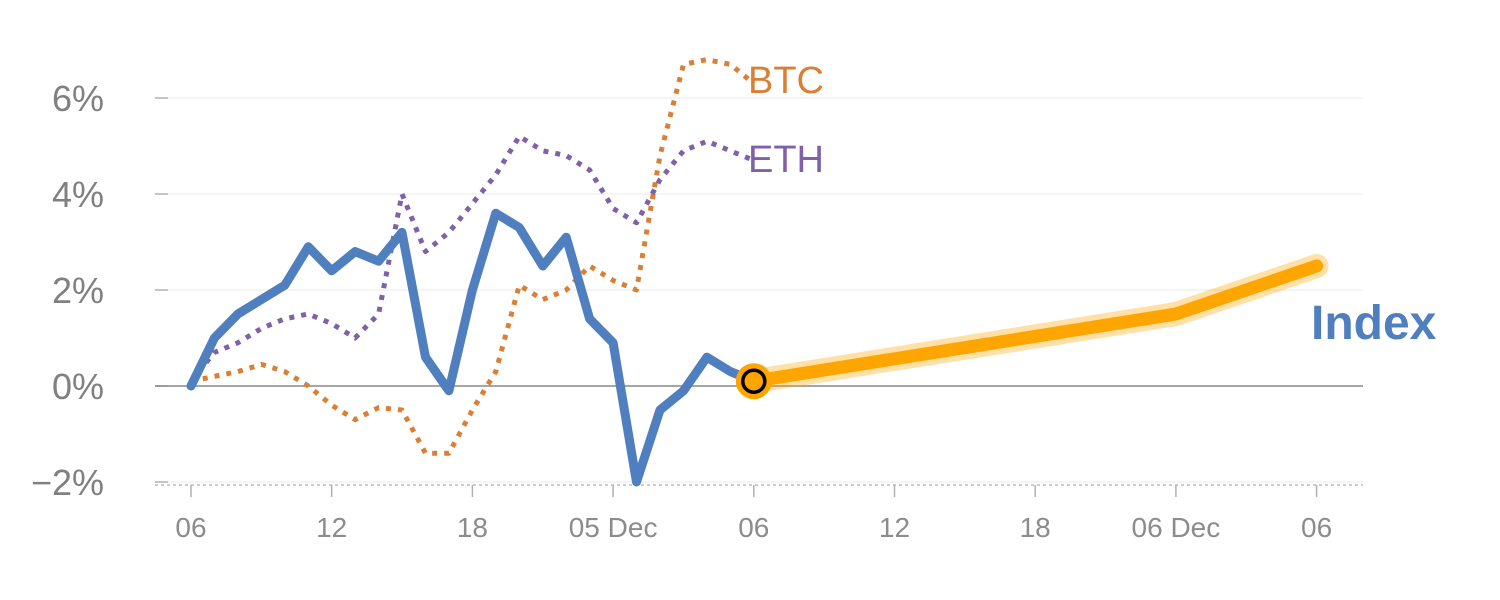  What do you see at coordinates (613, 527) in the screenshot?
I see `x-tick-label: 05 Dec` at bounding box center [613, 527].